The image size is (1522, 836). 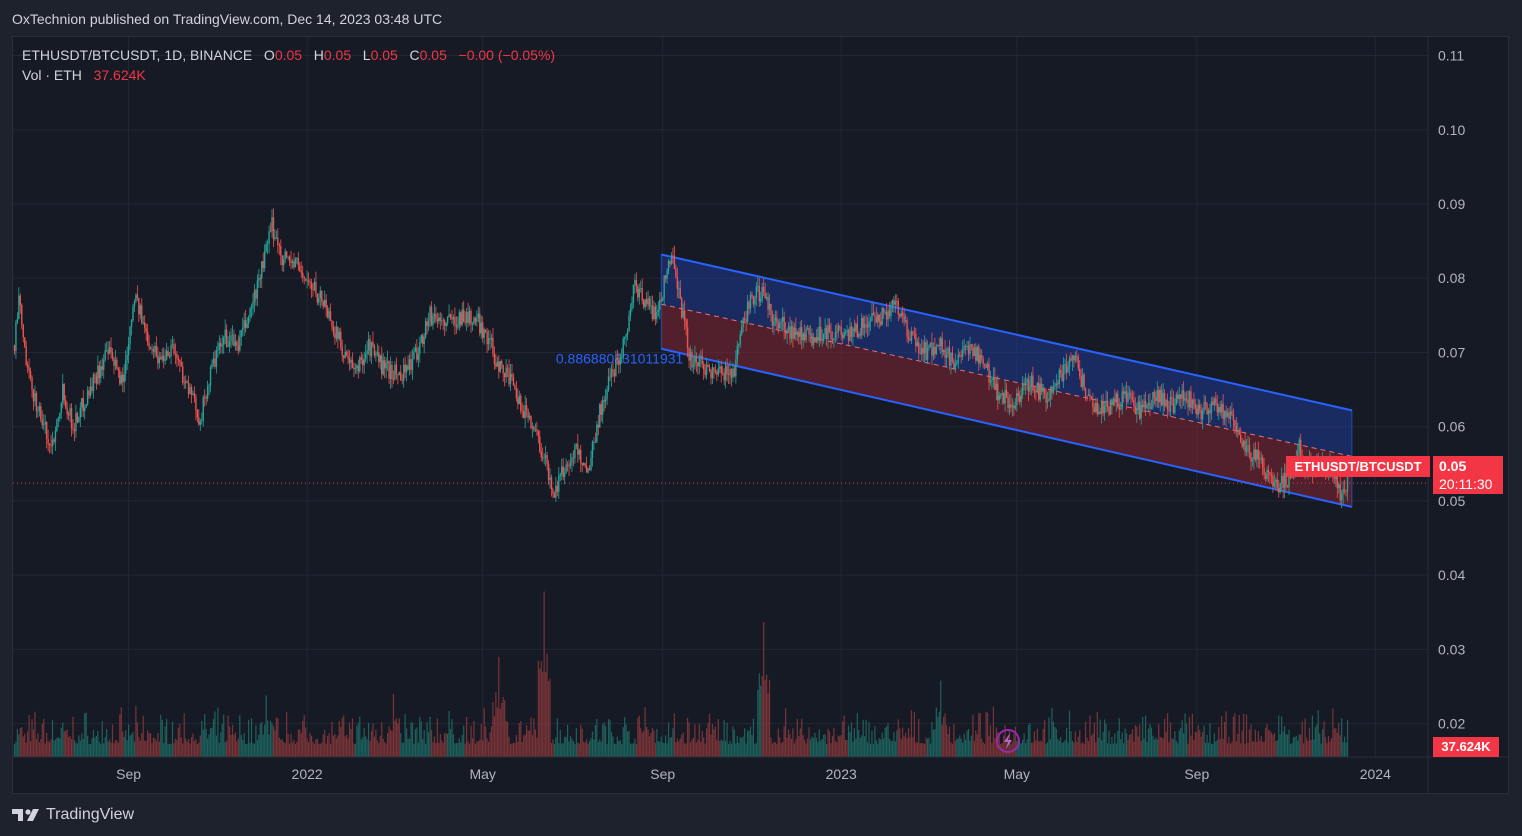 What do you see at coordinates (137, 55) in the screenshot?
I see `symbol-label: ETHUSDT/BTCUSDT, 1D, BINANCE` at bounding box center [137, 55].